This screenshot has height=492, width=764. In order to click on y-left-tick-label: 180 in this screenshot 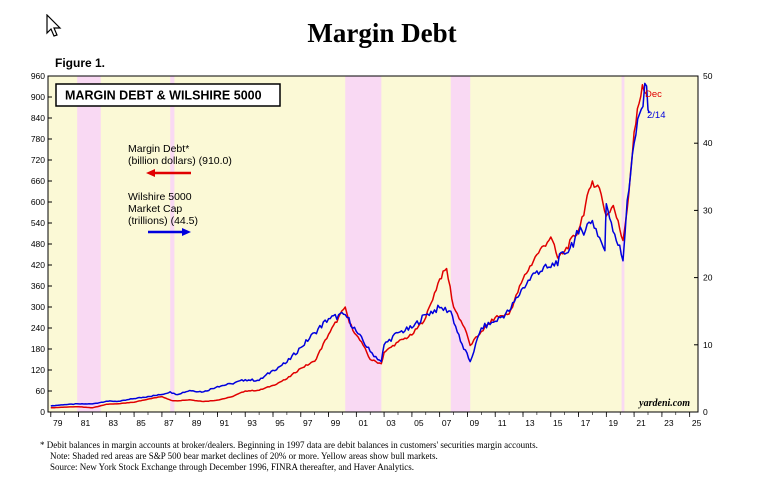, I will do `click(38, 349)`.